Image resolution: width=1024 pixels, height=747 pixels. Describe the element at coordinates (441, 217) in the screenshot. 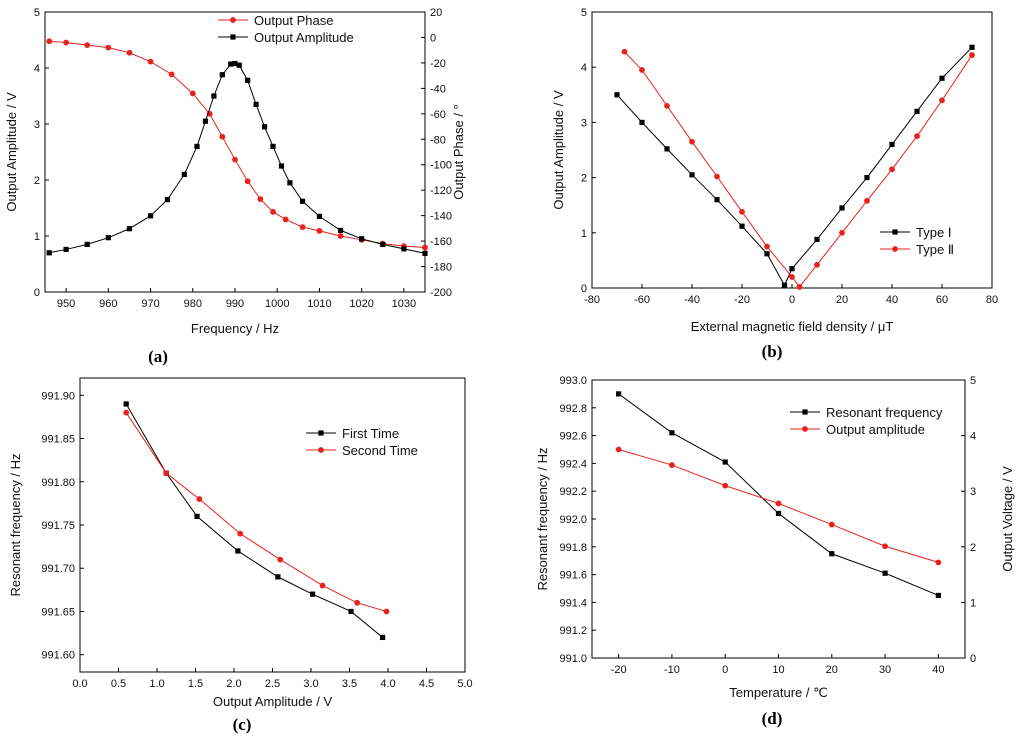

I see `y-right-tick-label: -140` at that location.